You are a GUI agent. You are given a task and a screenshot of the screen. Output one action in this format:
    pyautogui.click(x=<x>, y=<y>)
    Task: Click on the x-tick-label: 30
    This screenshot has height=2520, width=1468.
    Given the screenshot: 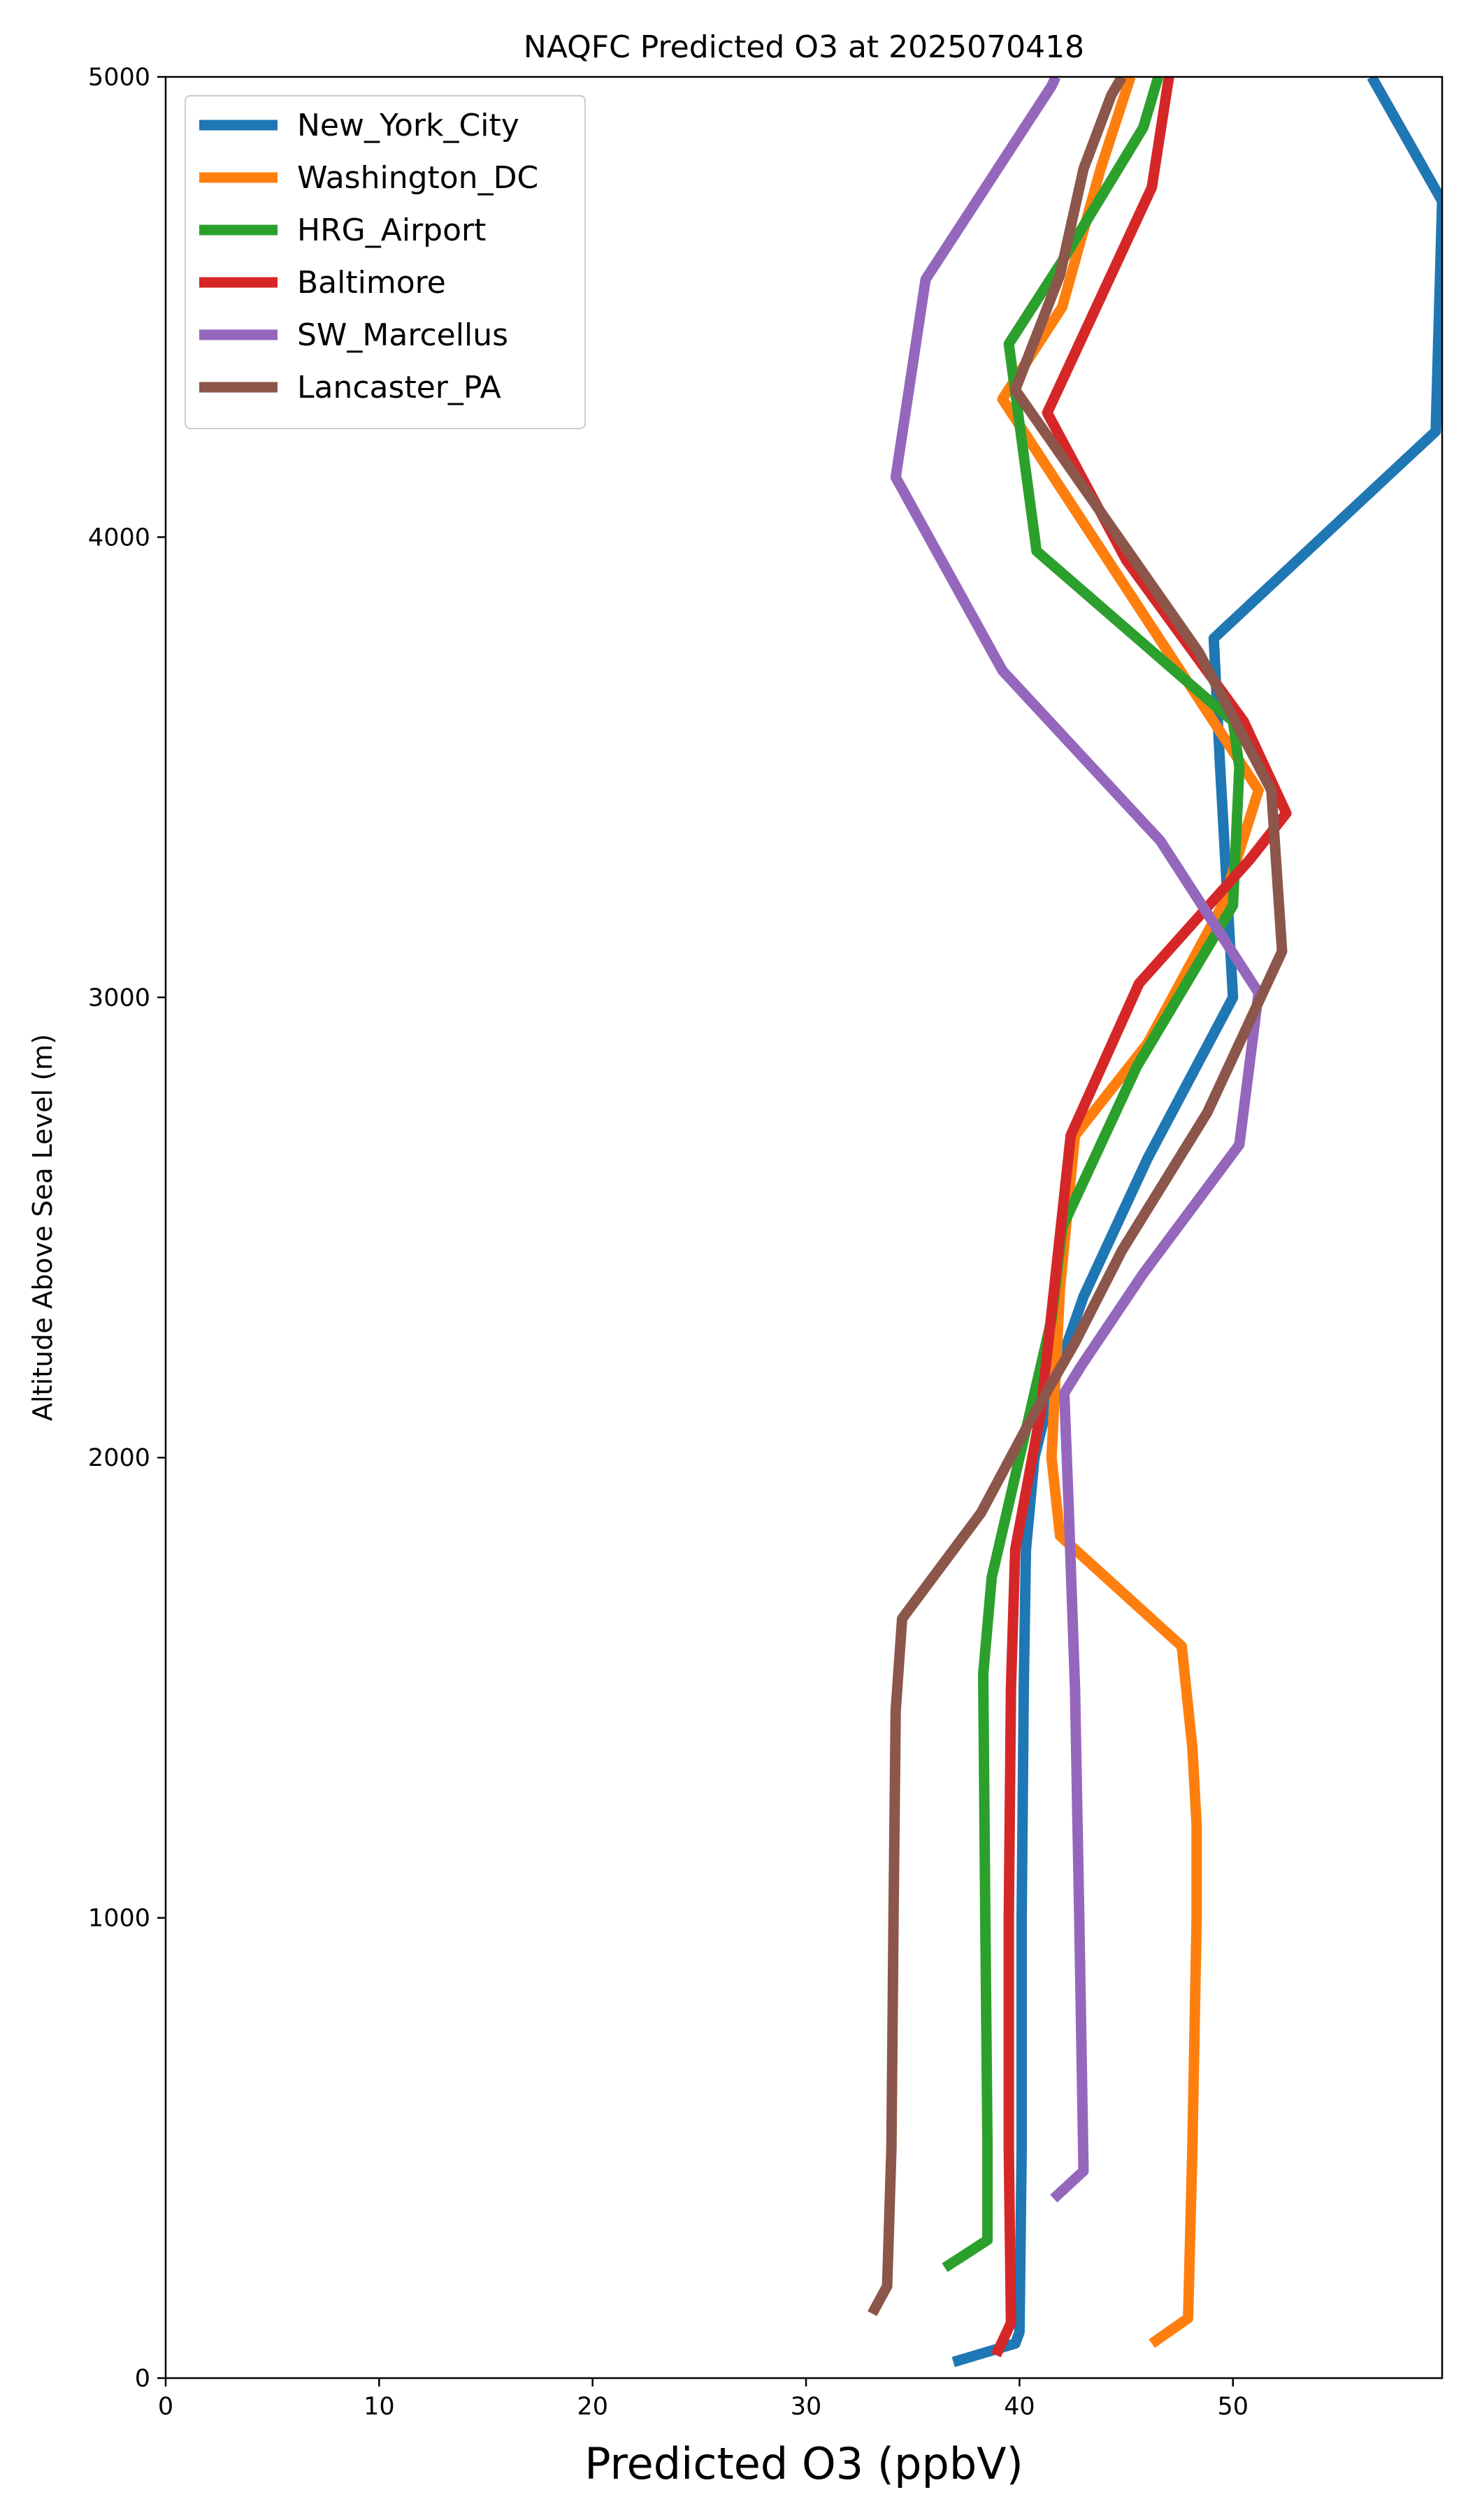 What is the action you would take?
    pyautogui.click(x=806, y=2407)
    